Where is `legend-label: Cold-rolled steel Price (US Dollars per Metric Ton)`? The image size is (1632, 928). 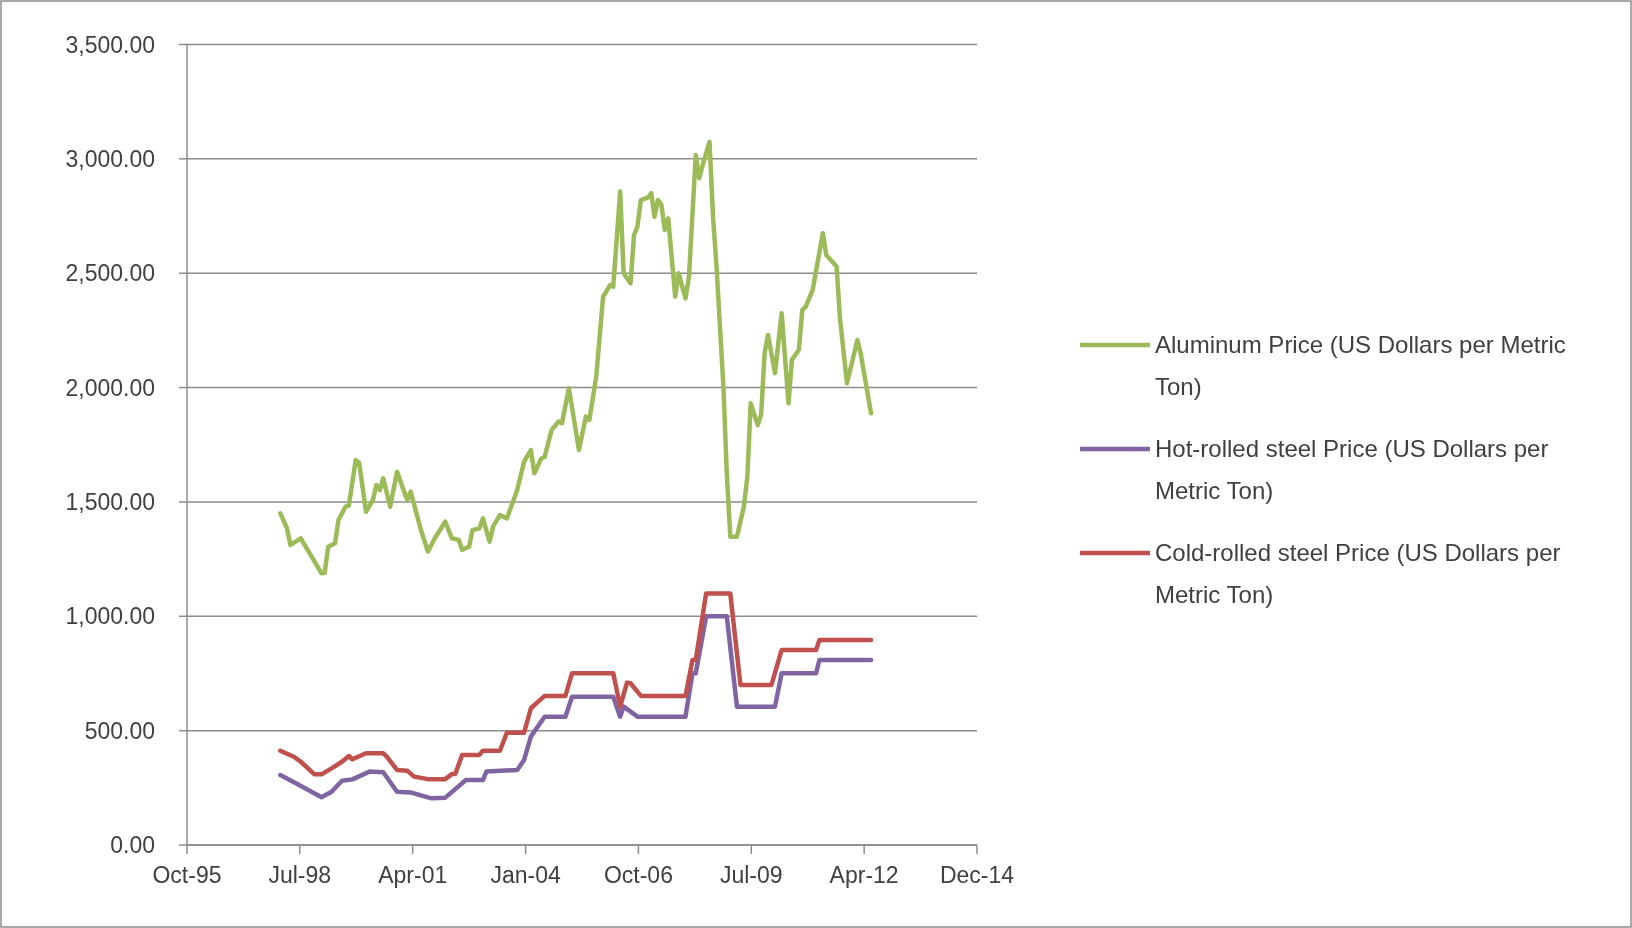
legend-label: Cold-rolled steel Price (US Dollars per Metric Ton) is located at coordinates (1358, 574).